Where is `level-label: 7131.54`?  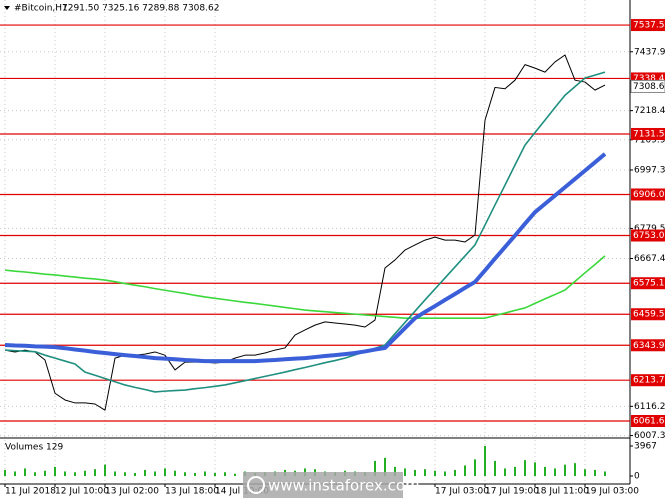
level-label: 7131.54 is located at coordinates (649, 134).